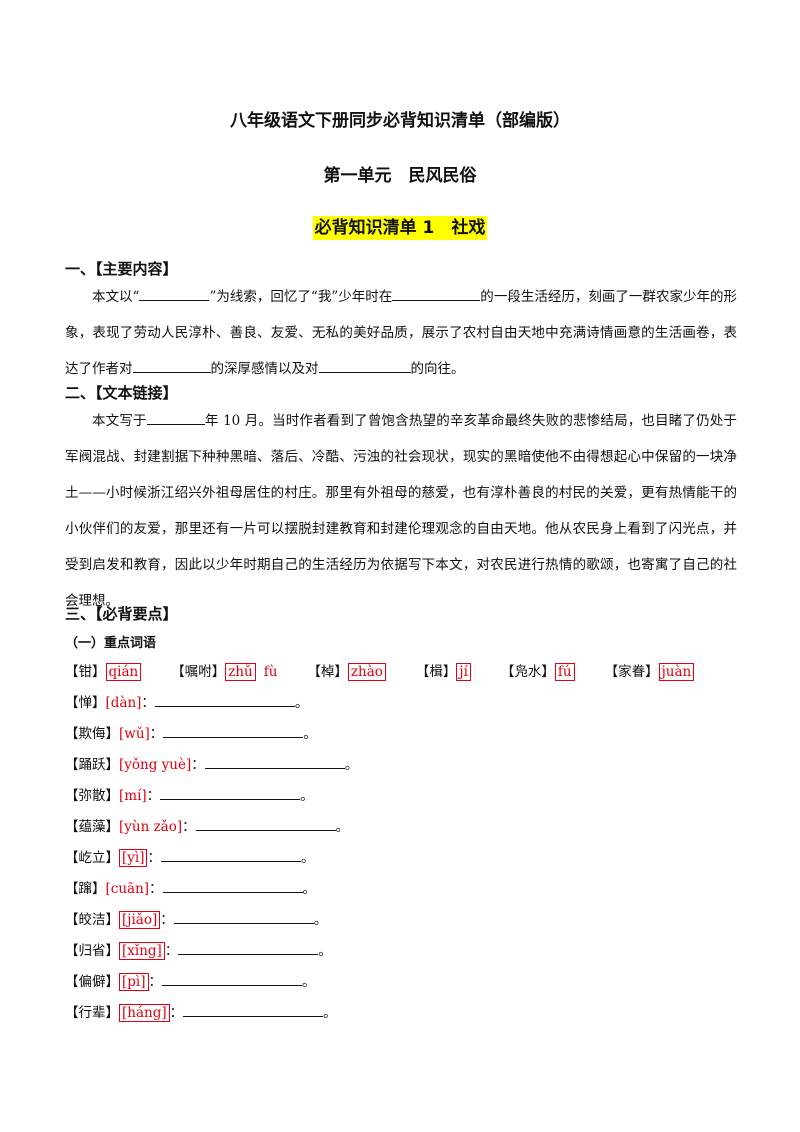 The image size is (800, 1132). I want to click on pinyin: zhào, so click(366, 672).